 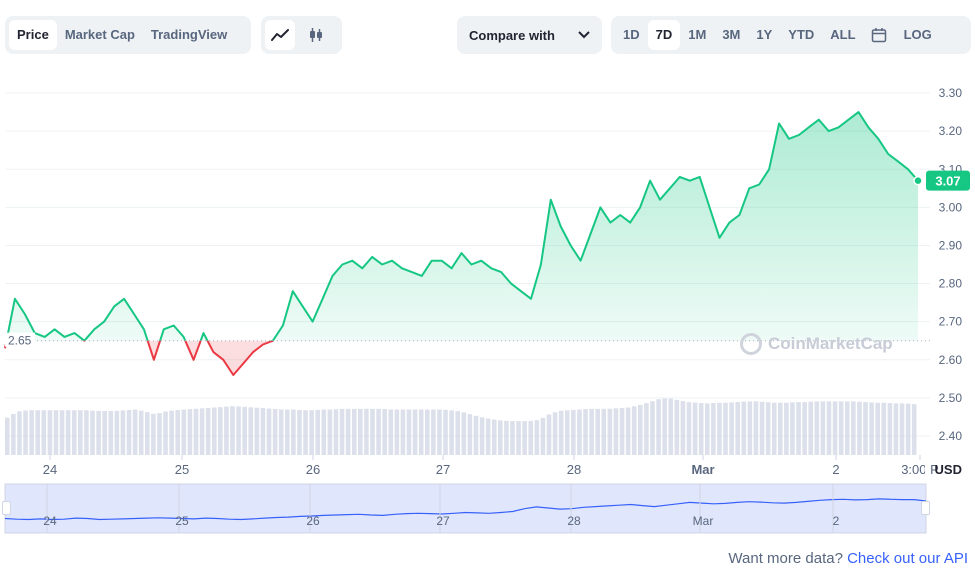 I want to click on x-tick-label: Mar, so click(x=702, y=469).